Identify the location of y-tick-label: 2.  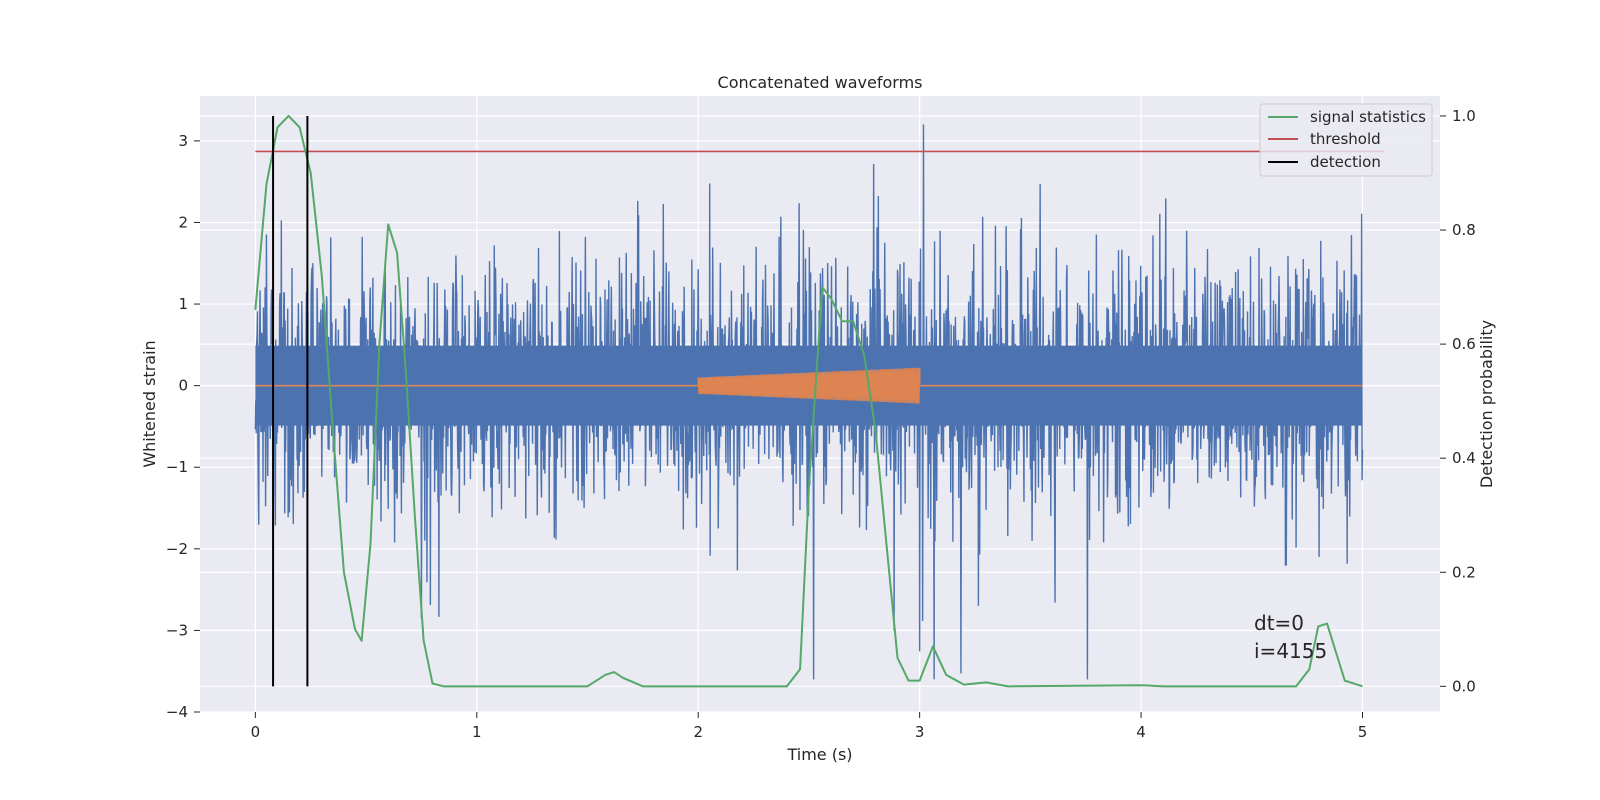
(183, 222).